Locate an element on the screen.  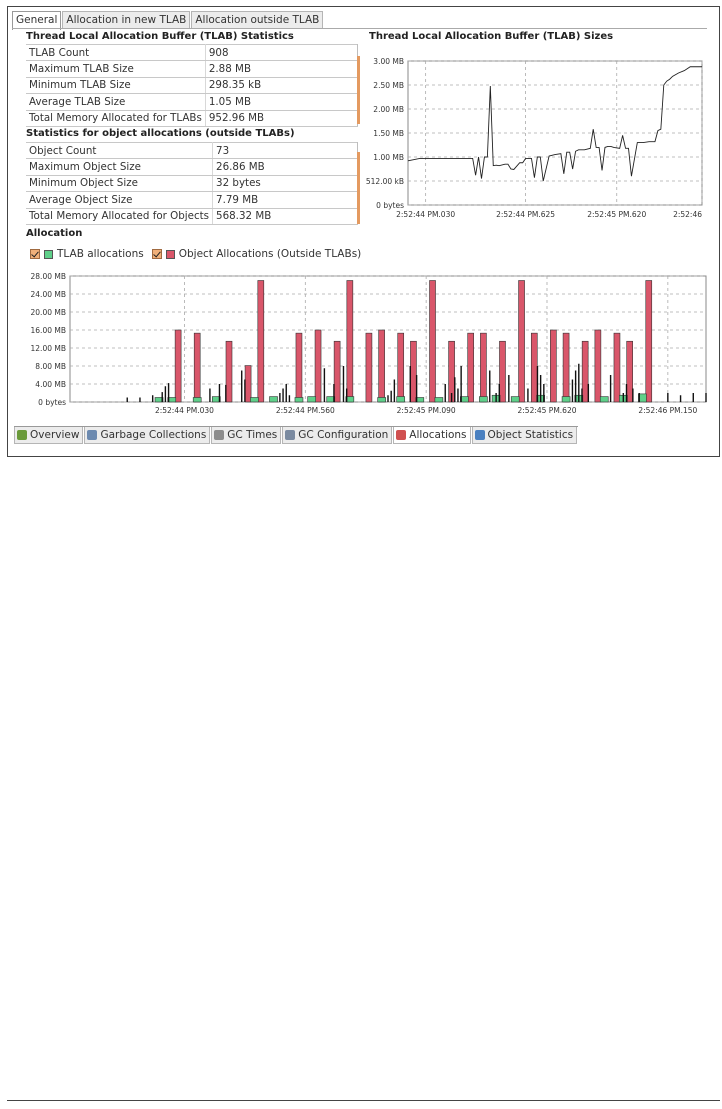
tab-garbage-collections: Garbage Collections is located at coordinates (147, 435).